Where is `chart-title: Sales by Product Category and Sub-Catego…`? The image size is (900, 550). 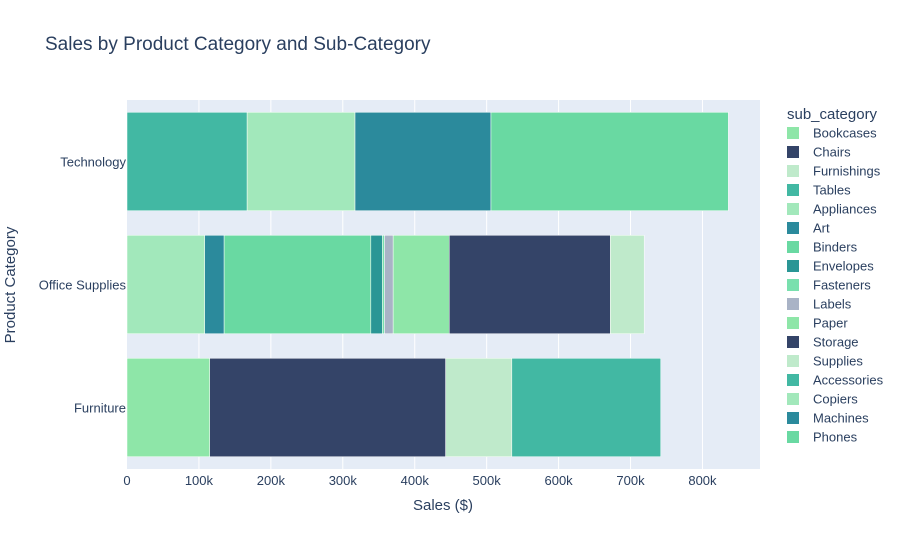
chart-title: Sales by Product Category and Sub-Catego… is located at coordinates (238, 44).